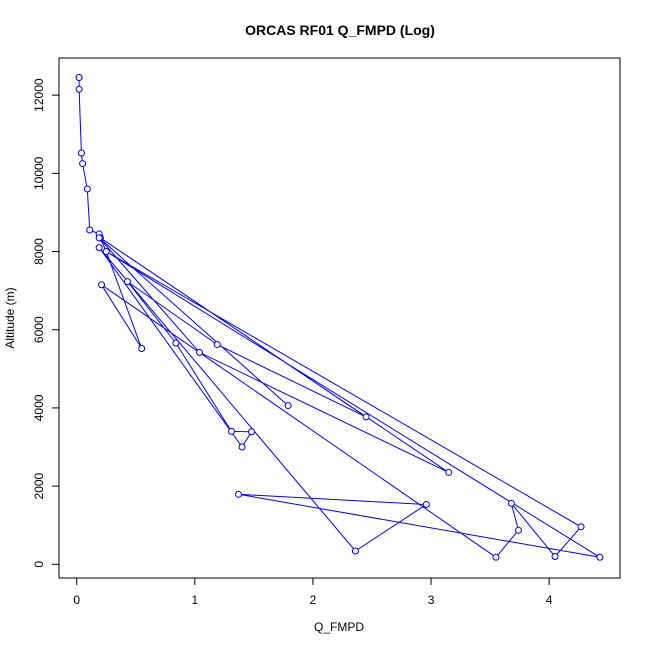 Image resolution: width=650 pixels, height=650 pixels. I want to click on y-tick-label: 6000, so click(39, 329).